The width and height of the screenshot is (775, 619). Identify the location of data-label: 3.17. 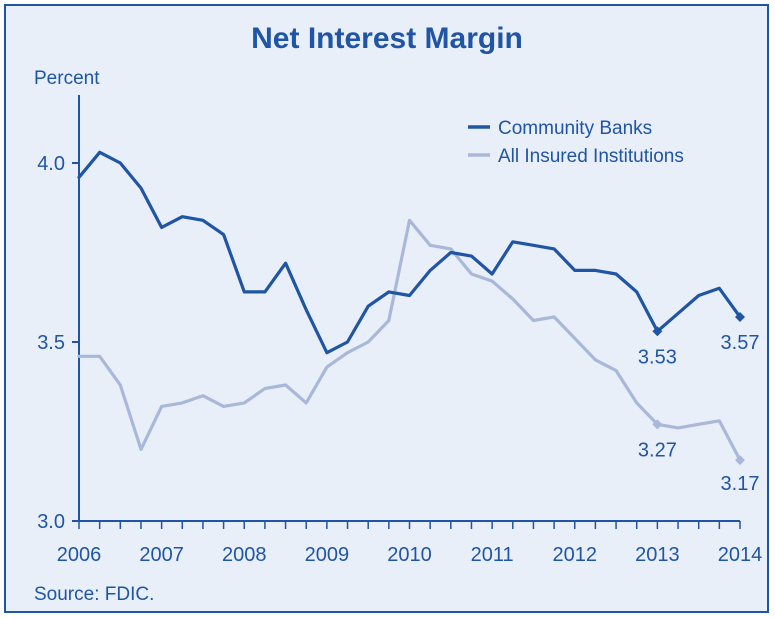
(740, 484).